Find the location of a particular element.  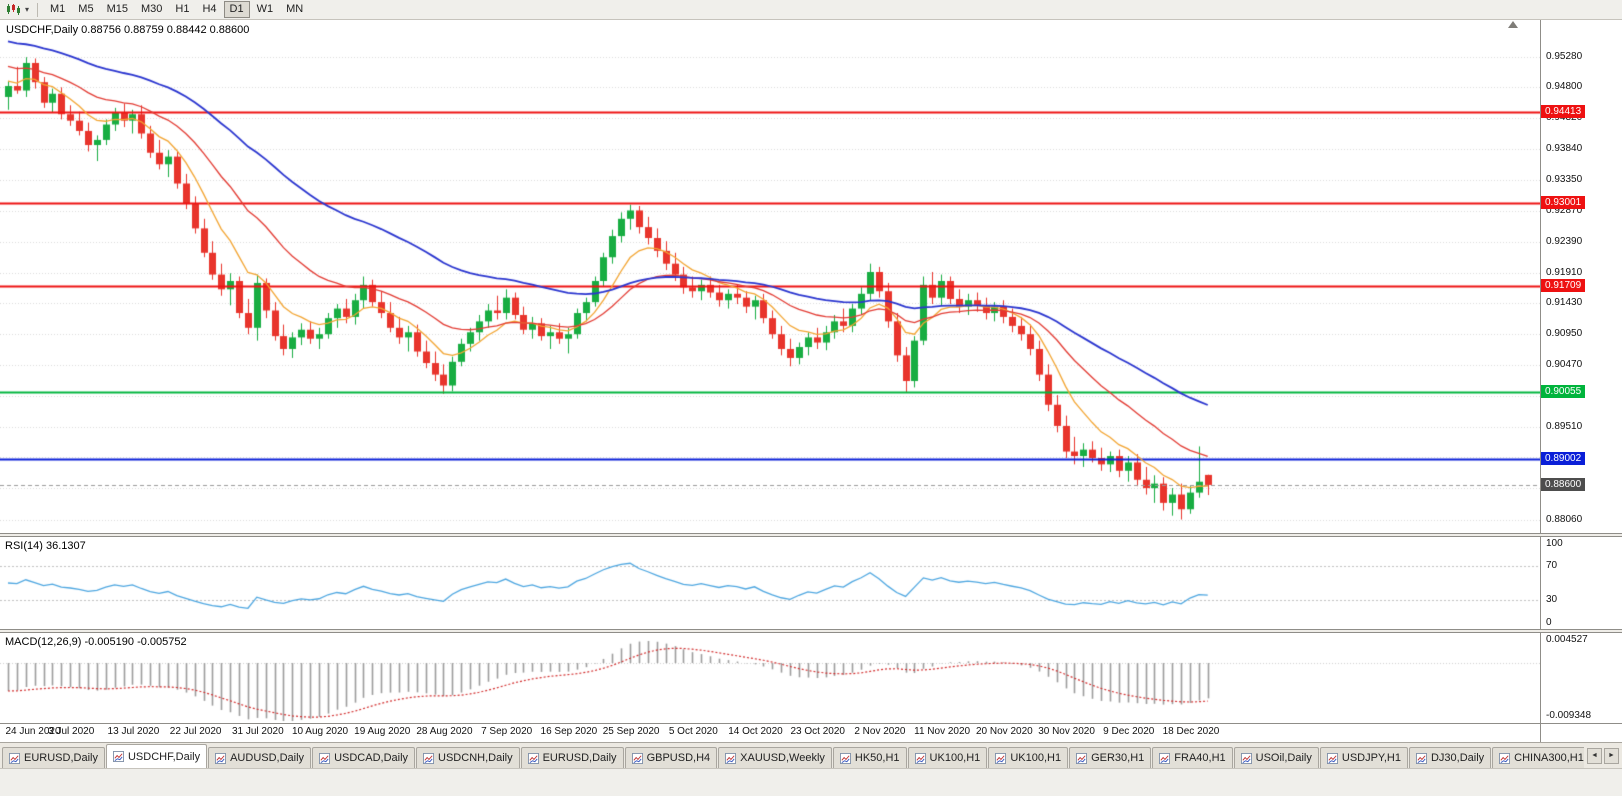

chart-tab: USDCAD,Daily is located at coordinates (364, 757).